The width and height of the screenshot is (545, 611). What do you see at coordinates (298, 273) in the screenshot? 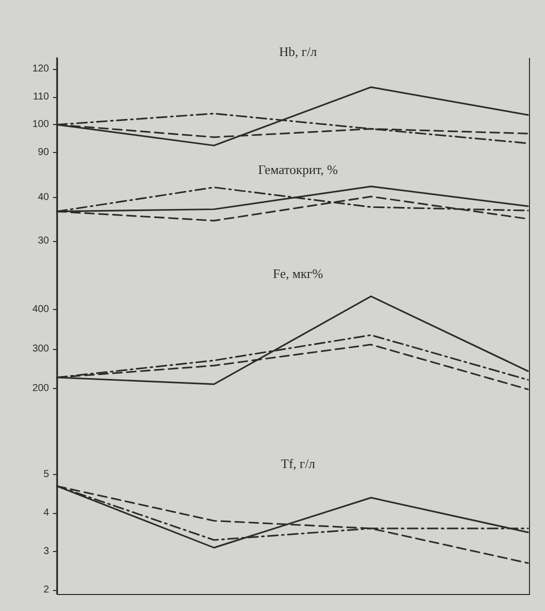
I see `text: Fe, мкг%` at bounding box center [298, 273].